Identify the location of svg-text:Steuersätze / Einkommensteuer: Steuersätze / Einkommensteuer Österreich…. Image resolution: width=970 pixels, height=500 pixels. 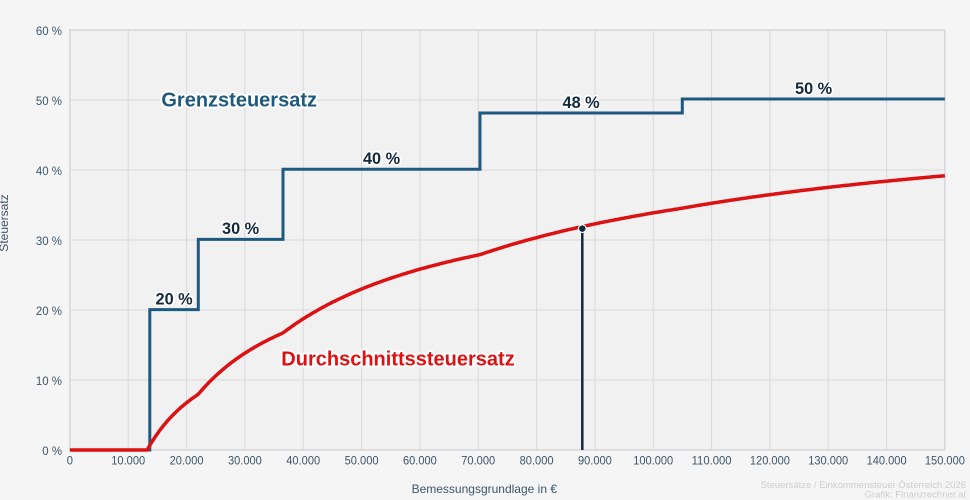
(863, 485).